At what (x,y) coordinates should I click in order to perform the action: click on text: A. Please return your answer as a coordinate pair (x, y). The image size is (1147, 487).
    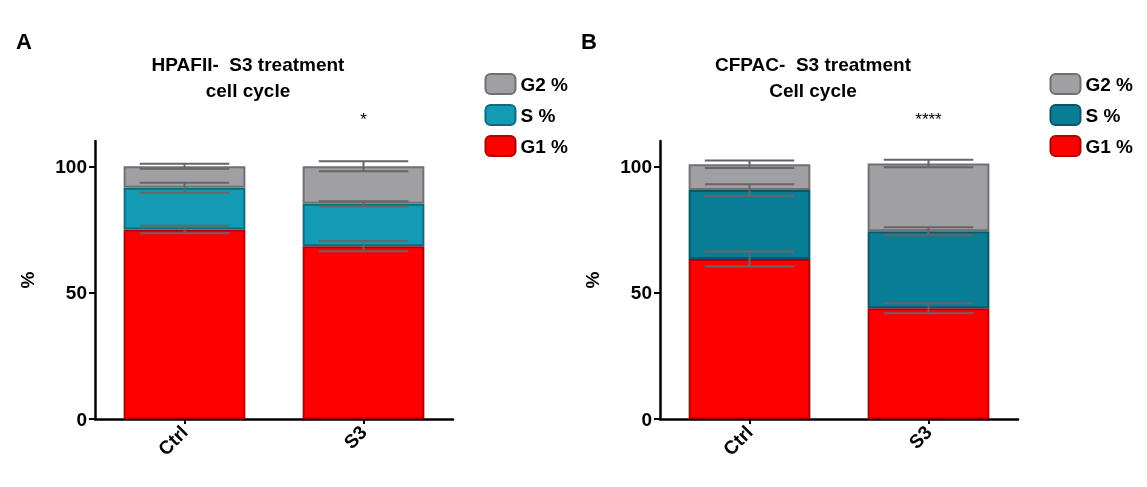
    Looking at the image, I should click on (24, 41).